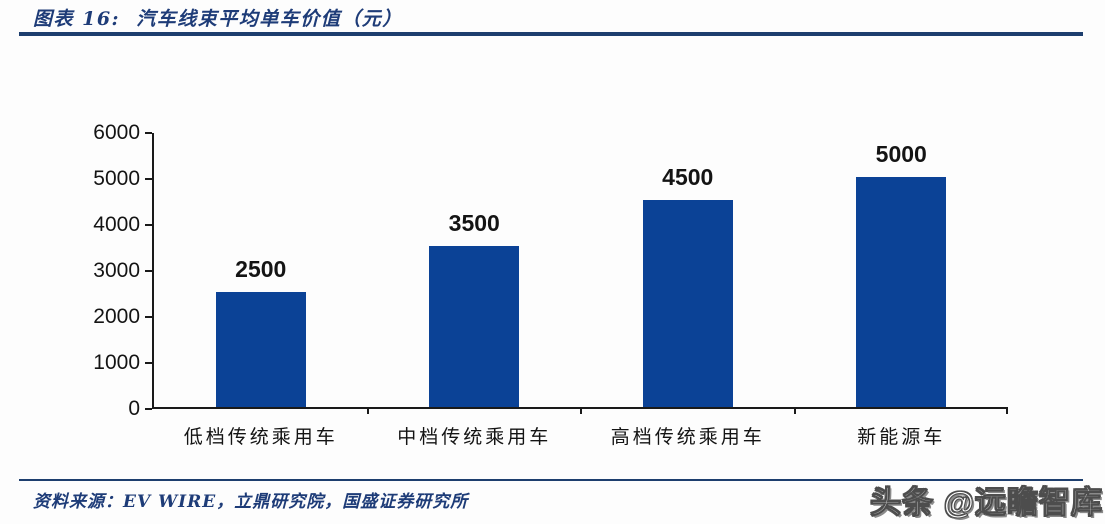 Image resolution: width=1105 pixels, height=524 pixels. What do you see at coordinates (261, 269) in the screenshot?
I see `bar-value-label: 2500` at bounding box center [261, 269].